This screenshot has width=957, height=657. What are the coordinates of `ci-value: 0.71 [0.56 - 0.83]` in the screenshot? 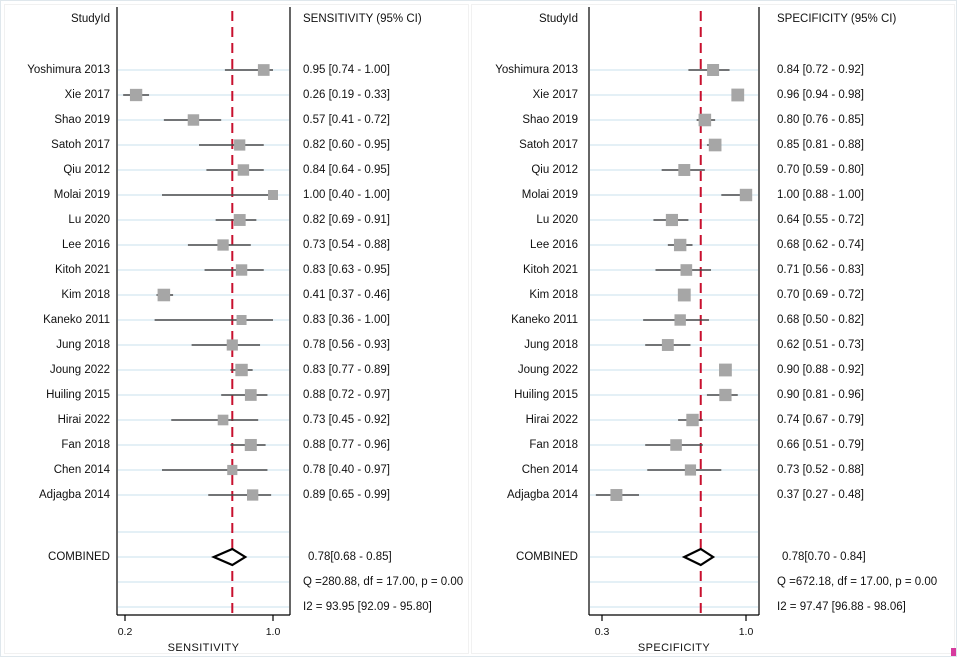 It's located at (820, 270).